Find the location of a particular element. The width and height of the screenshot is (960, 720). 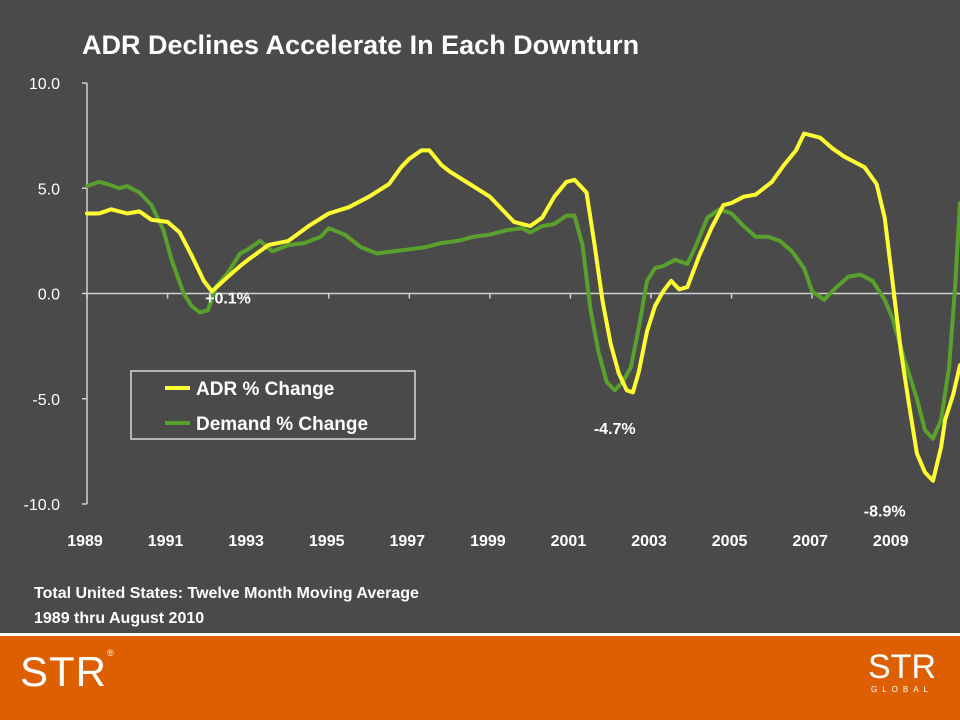

x-tick-label: 1991 is located at coordinates (166, 541).